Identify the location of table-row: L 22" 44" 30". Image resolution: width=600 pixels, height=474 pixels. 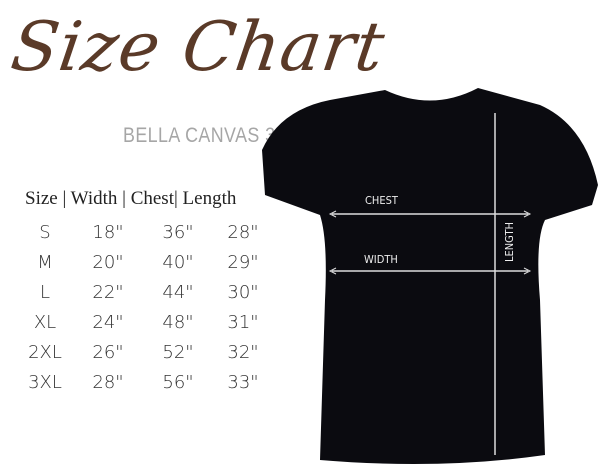
(145, 297).